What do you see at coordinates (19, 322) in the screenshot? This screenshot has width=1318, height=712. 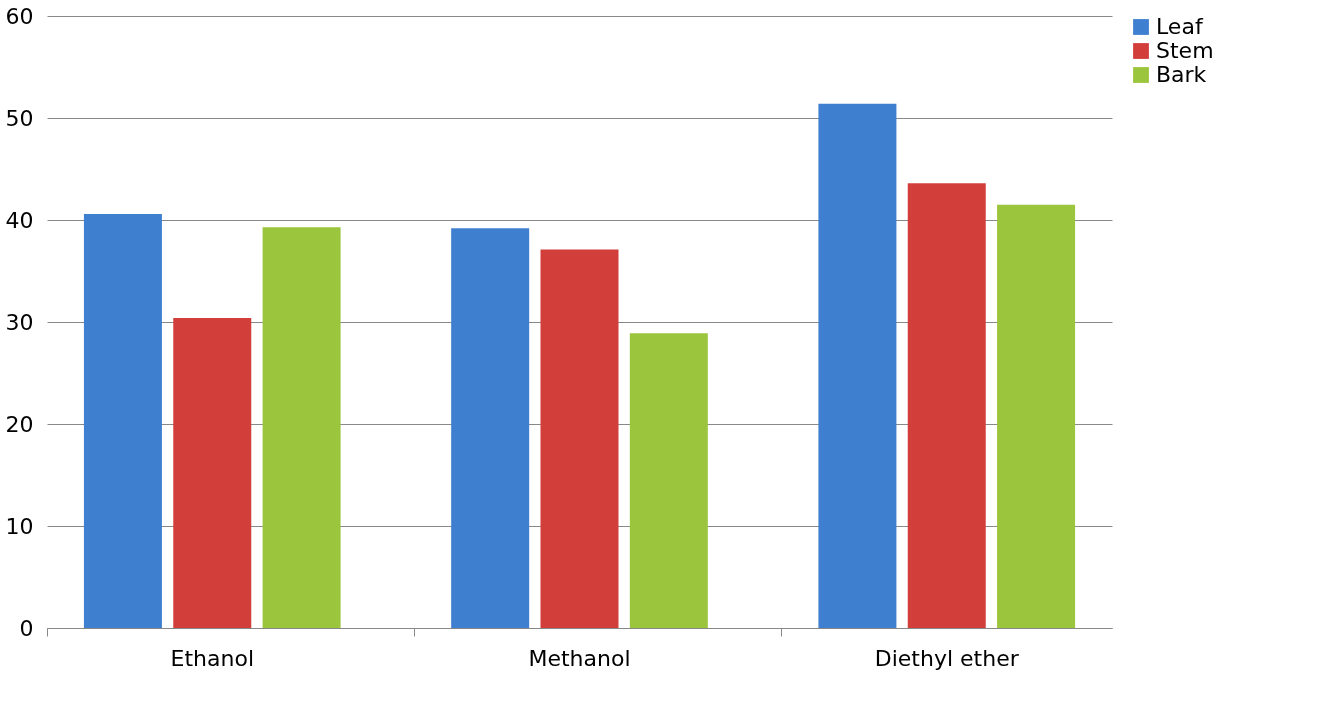 I see `y-tick-label: 30` at bounding box center [19, 322].